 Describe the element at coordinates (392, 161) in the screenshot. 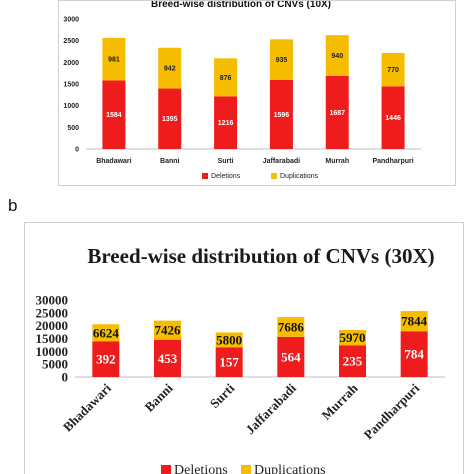

I see `chart-10x-x-tick-label: Pandharpuri` at that location.